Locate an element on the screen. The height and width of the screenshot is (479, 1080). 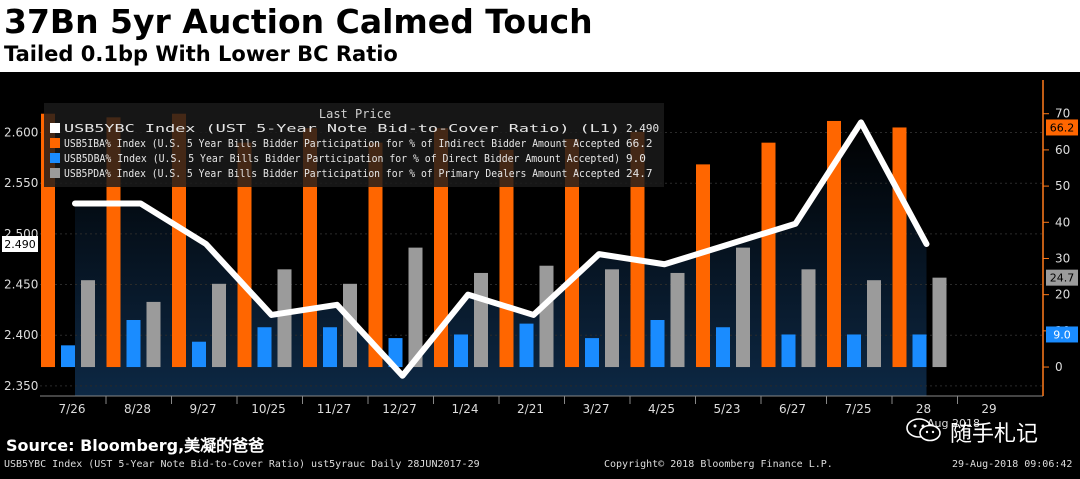
x-tick-4: 11/27 is located at coordinates (334, 409).